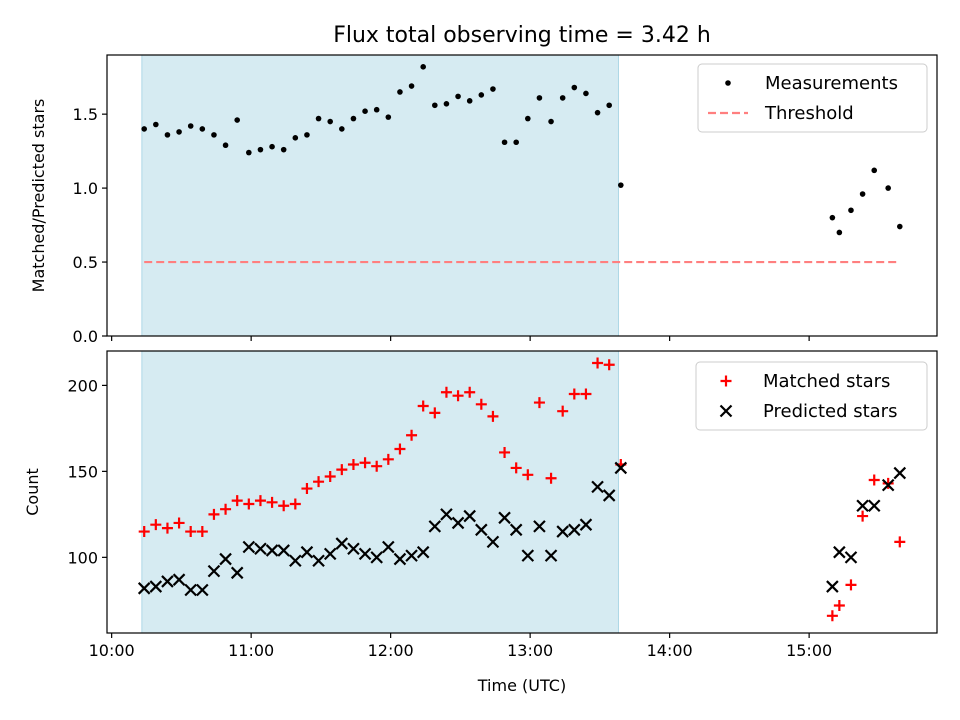 Image resolution: width=960 pixels, height=720 pixels. Describe the element at coordinates (522, 35) in the screenshot. I see `chart-title: Flux total observing time = 3.42 h` at that location.